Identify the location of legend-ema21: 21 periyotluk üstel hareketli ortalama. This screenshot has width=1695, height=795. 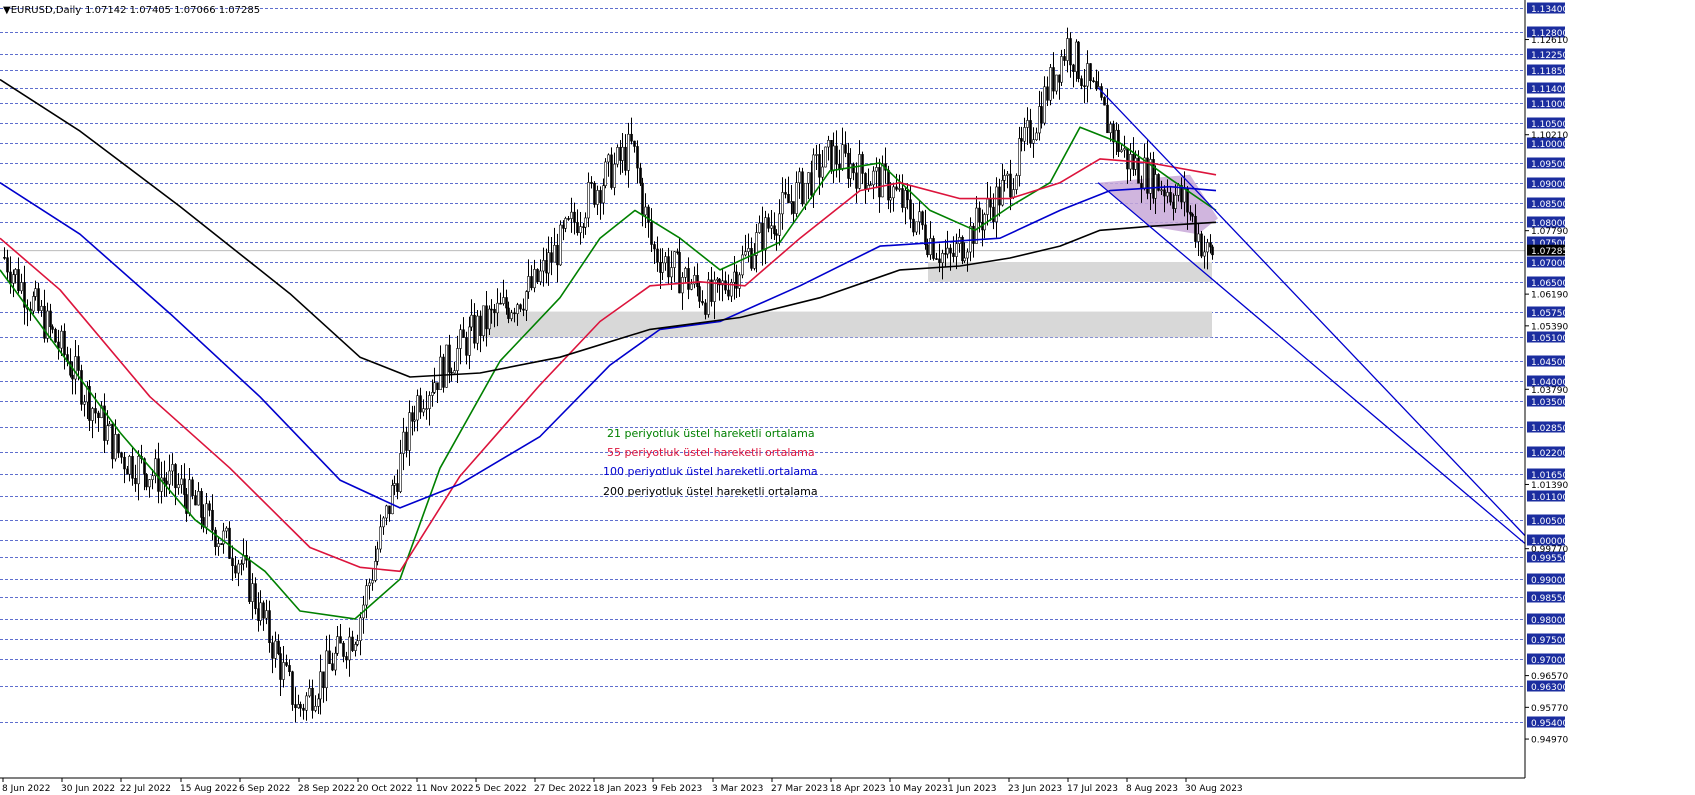
(711, 433).